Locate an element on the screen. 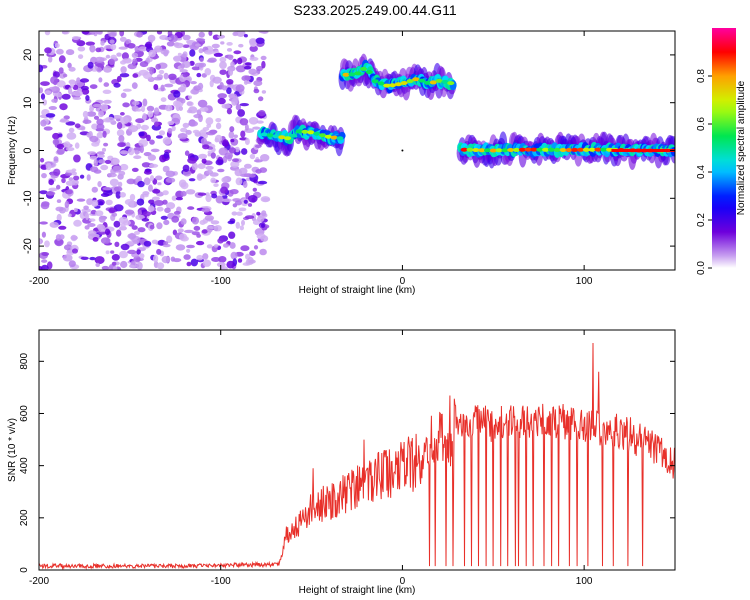 Image resolution: width=750 pixels, height=600 pixels. x-tick-label-bottom: -100 is located at coordinates (221, 581).